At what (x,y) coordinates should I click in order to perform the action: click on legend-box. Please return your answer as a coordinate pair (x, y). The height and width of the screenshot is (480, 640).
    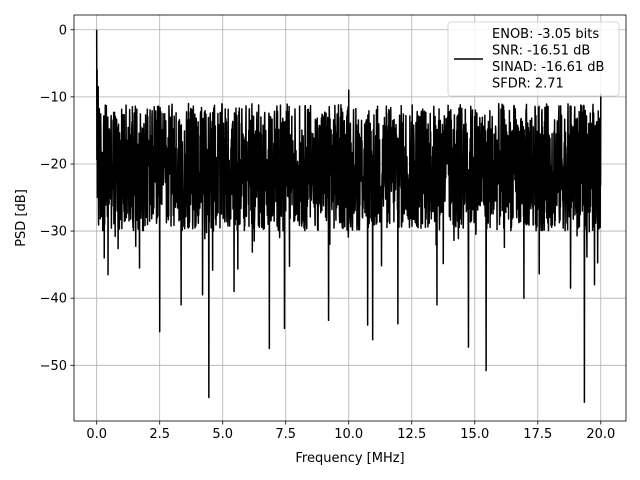
    Looking at the image, I should click on (533, 59).